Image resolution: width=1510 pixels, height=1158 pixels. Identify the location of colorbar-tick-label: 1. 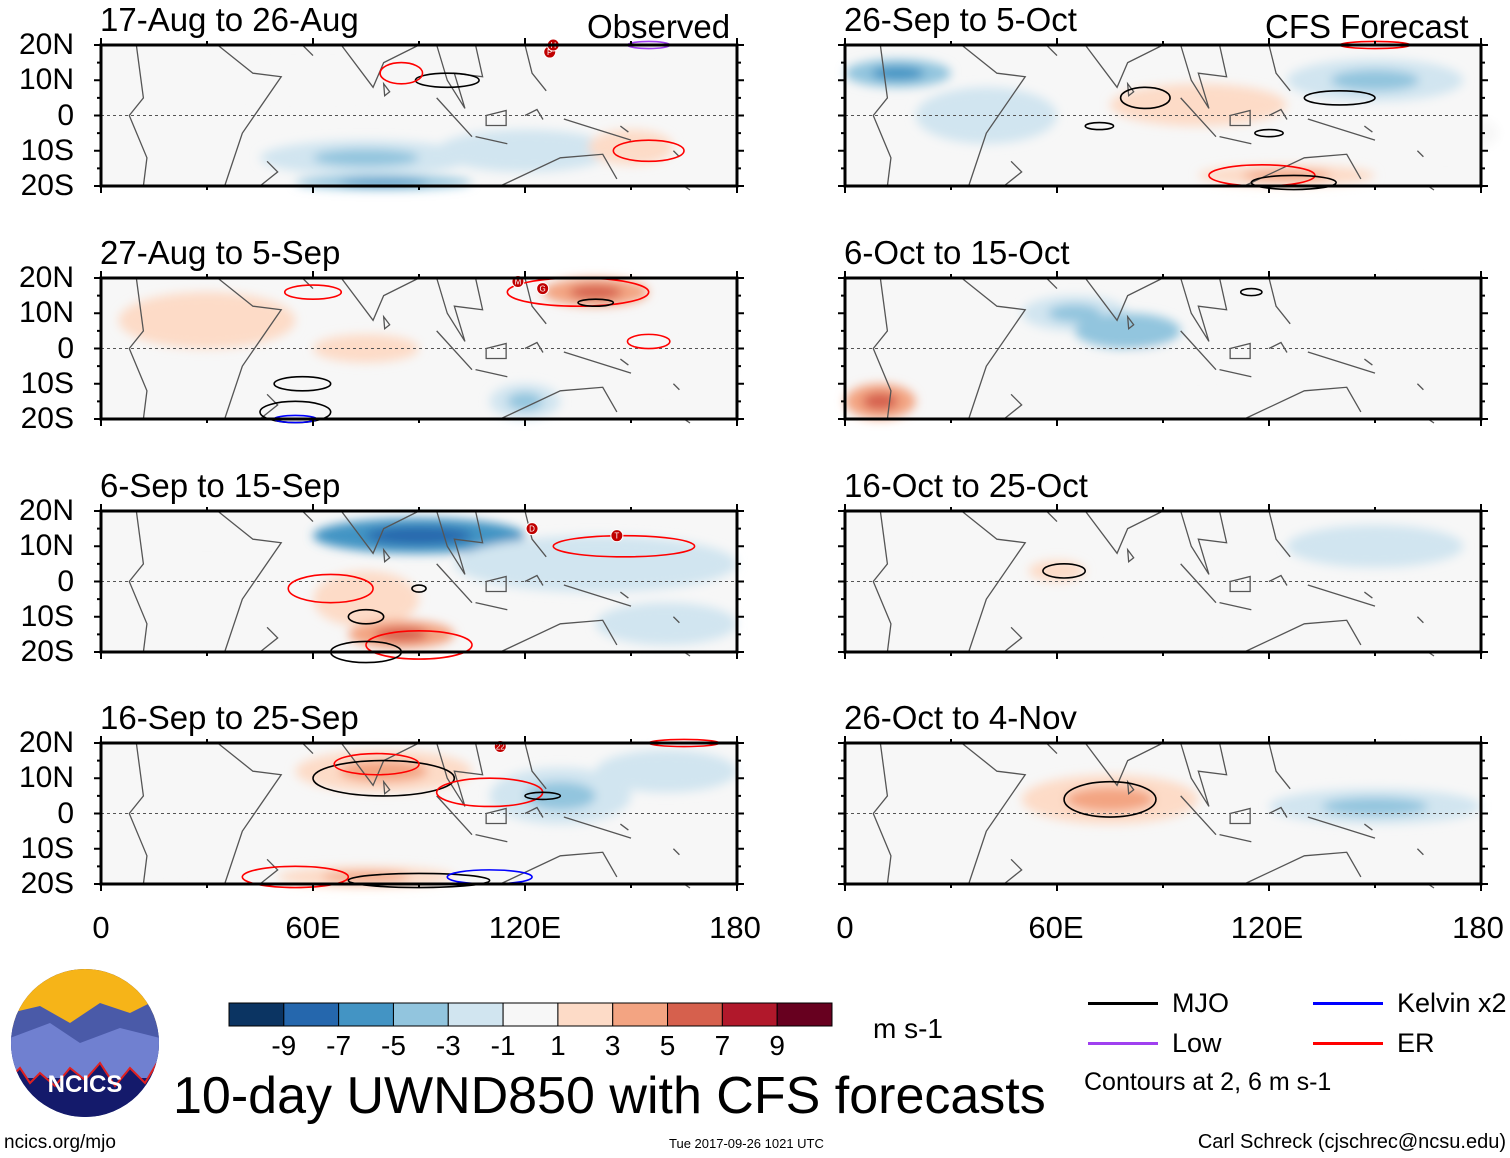
(558, 1045).